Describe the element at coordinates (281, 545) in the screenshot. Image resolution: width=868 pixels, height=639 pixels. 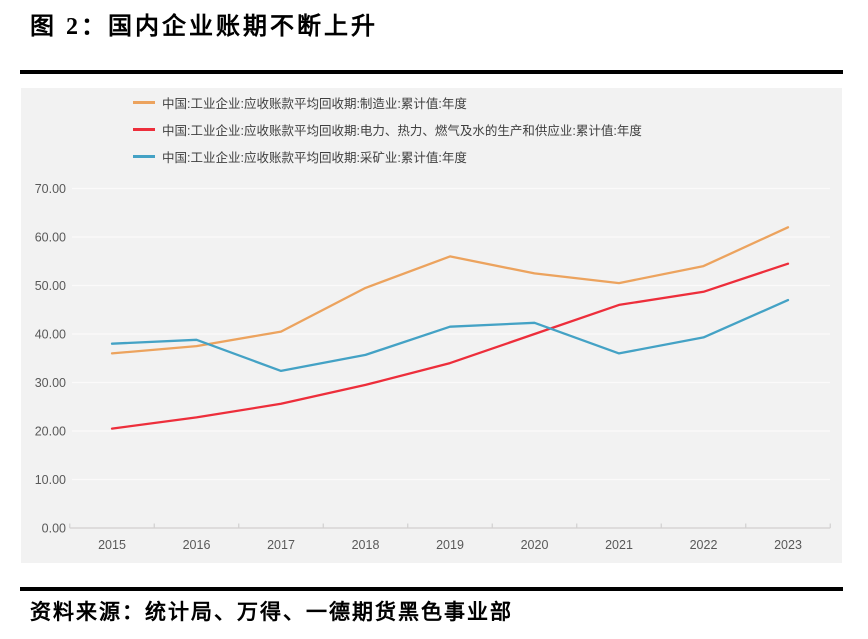
I see `x-tick-label: 2017` at that location.